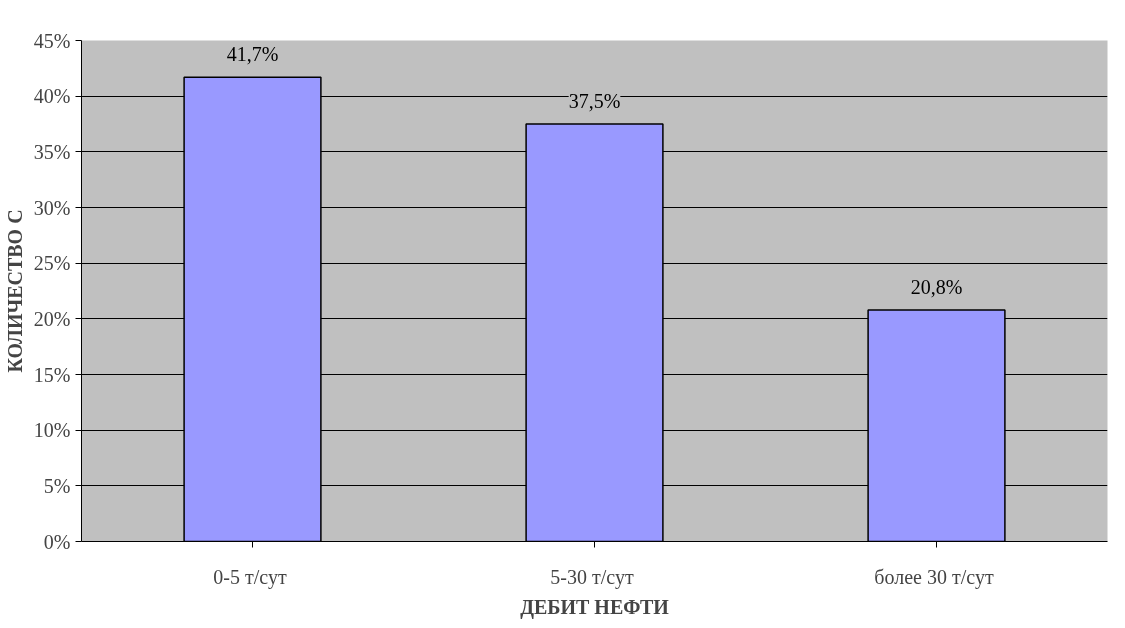  Describe the element at coordinates (250, 577) in the screenshot. I see `x-tick-label: 0-5 т/сут` at that location.